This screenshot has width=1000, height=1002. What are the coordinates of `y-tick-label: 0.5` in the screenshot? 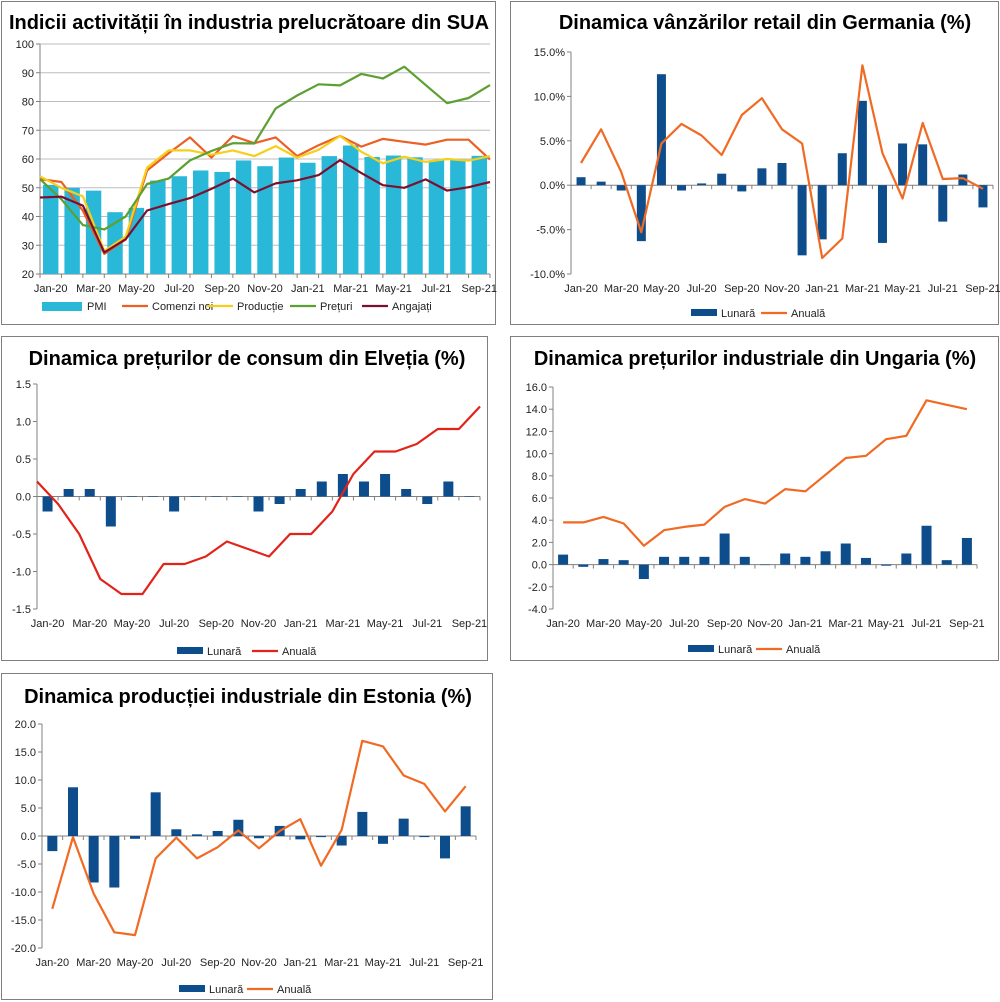 It's located at (23, 460).